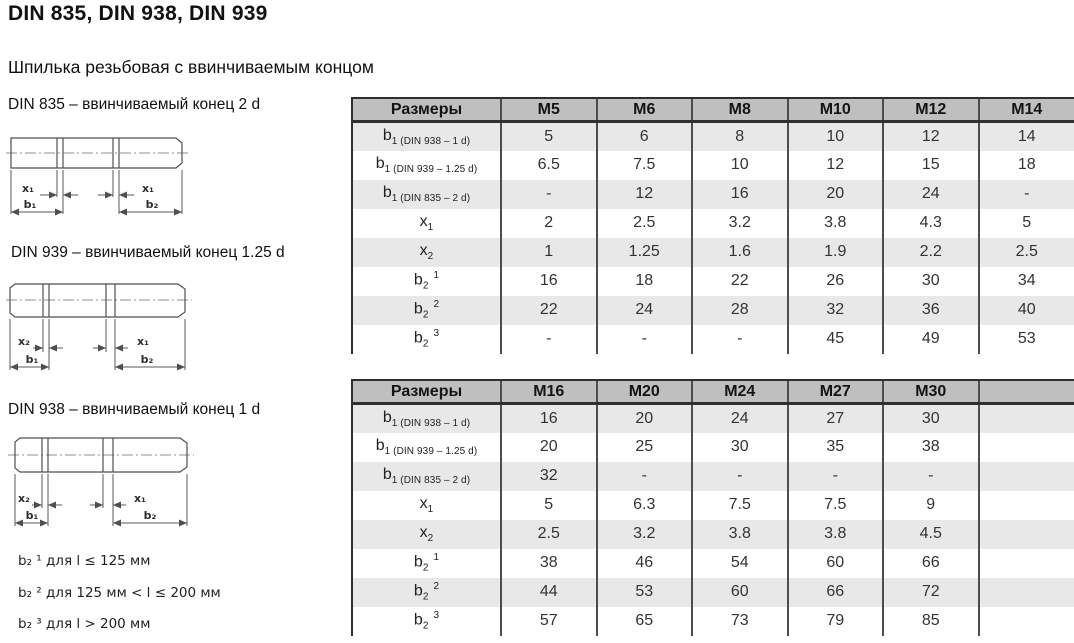 This screenshot has width=1074, height=643. I want to click on col-header-m5: M5, so click(548, 110).